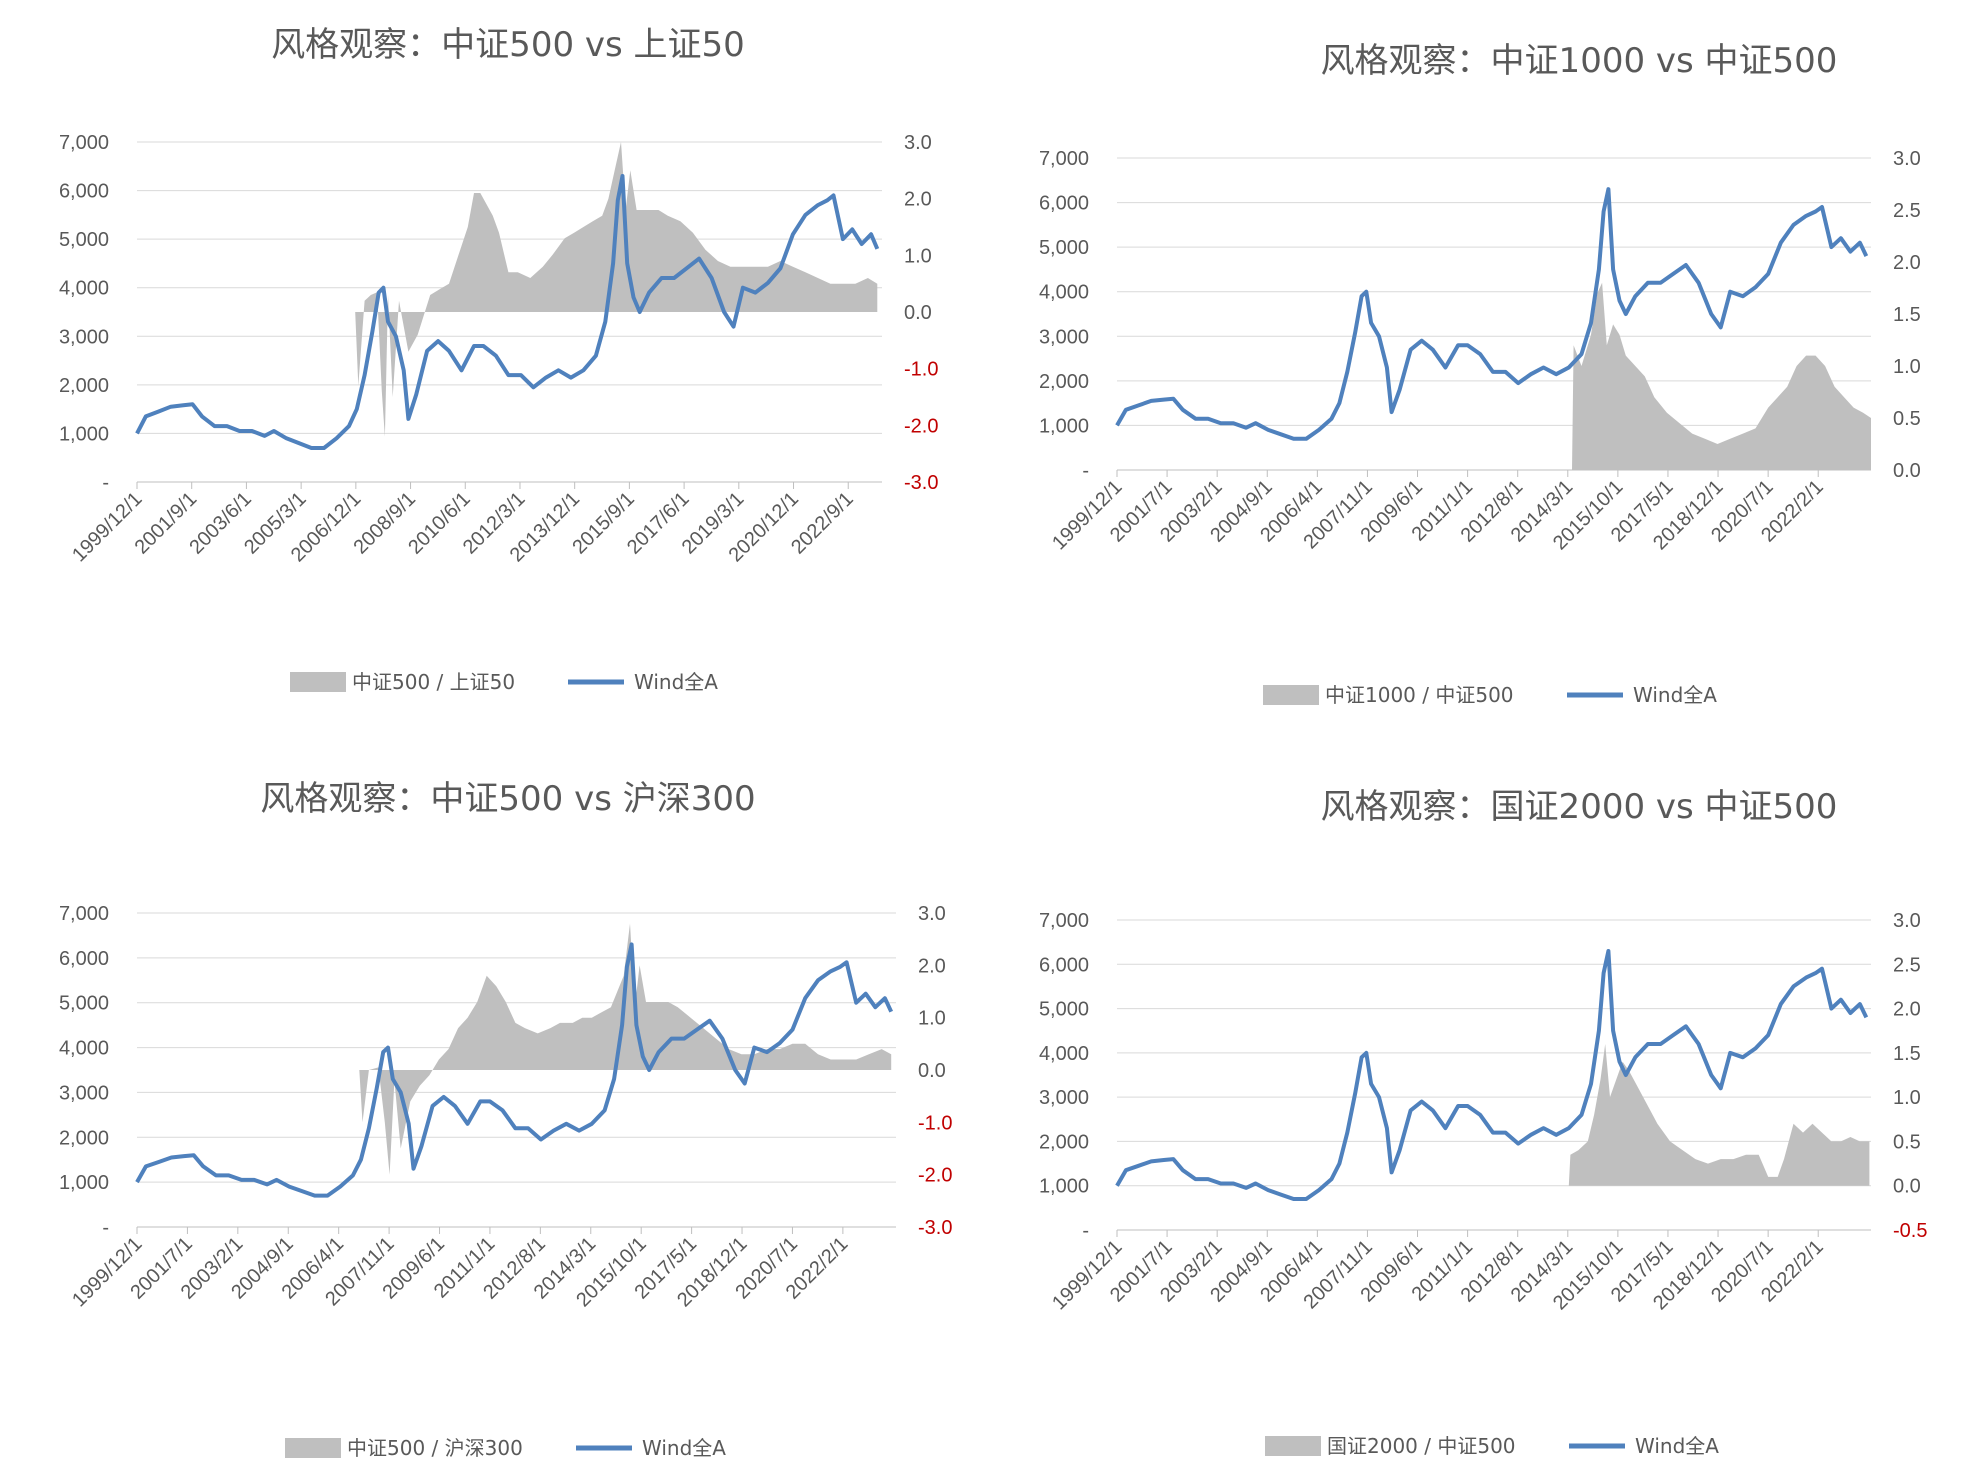  Describe the element at coordinates (508, 45) in the screenshot. I see `chart-title: 风格观察：中证500 vs 上证50` at that location.